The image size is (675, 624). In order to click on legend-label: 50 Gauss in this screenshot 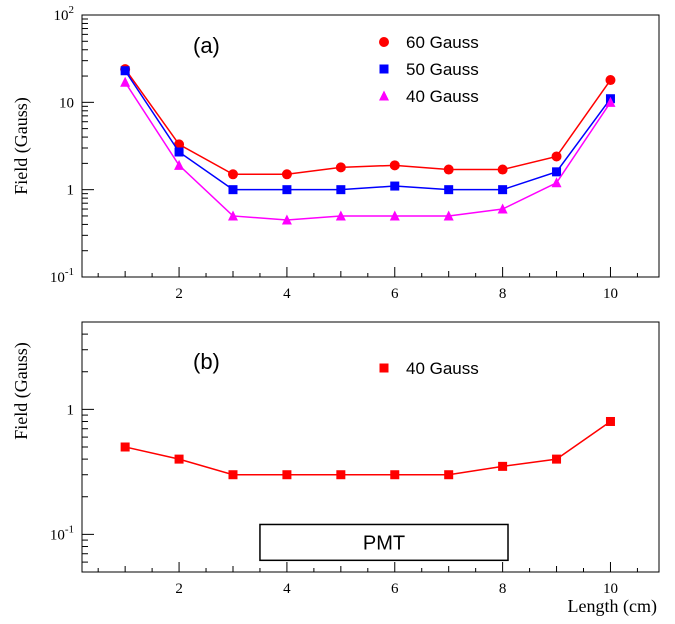, I will do `click(442, 69)`.